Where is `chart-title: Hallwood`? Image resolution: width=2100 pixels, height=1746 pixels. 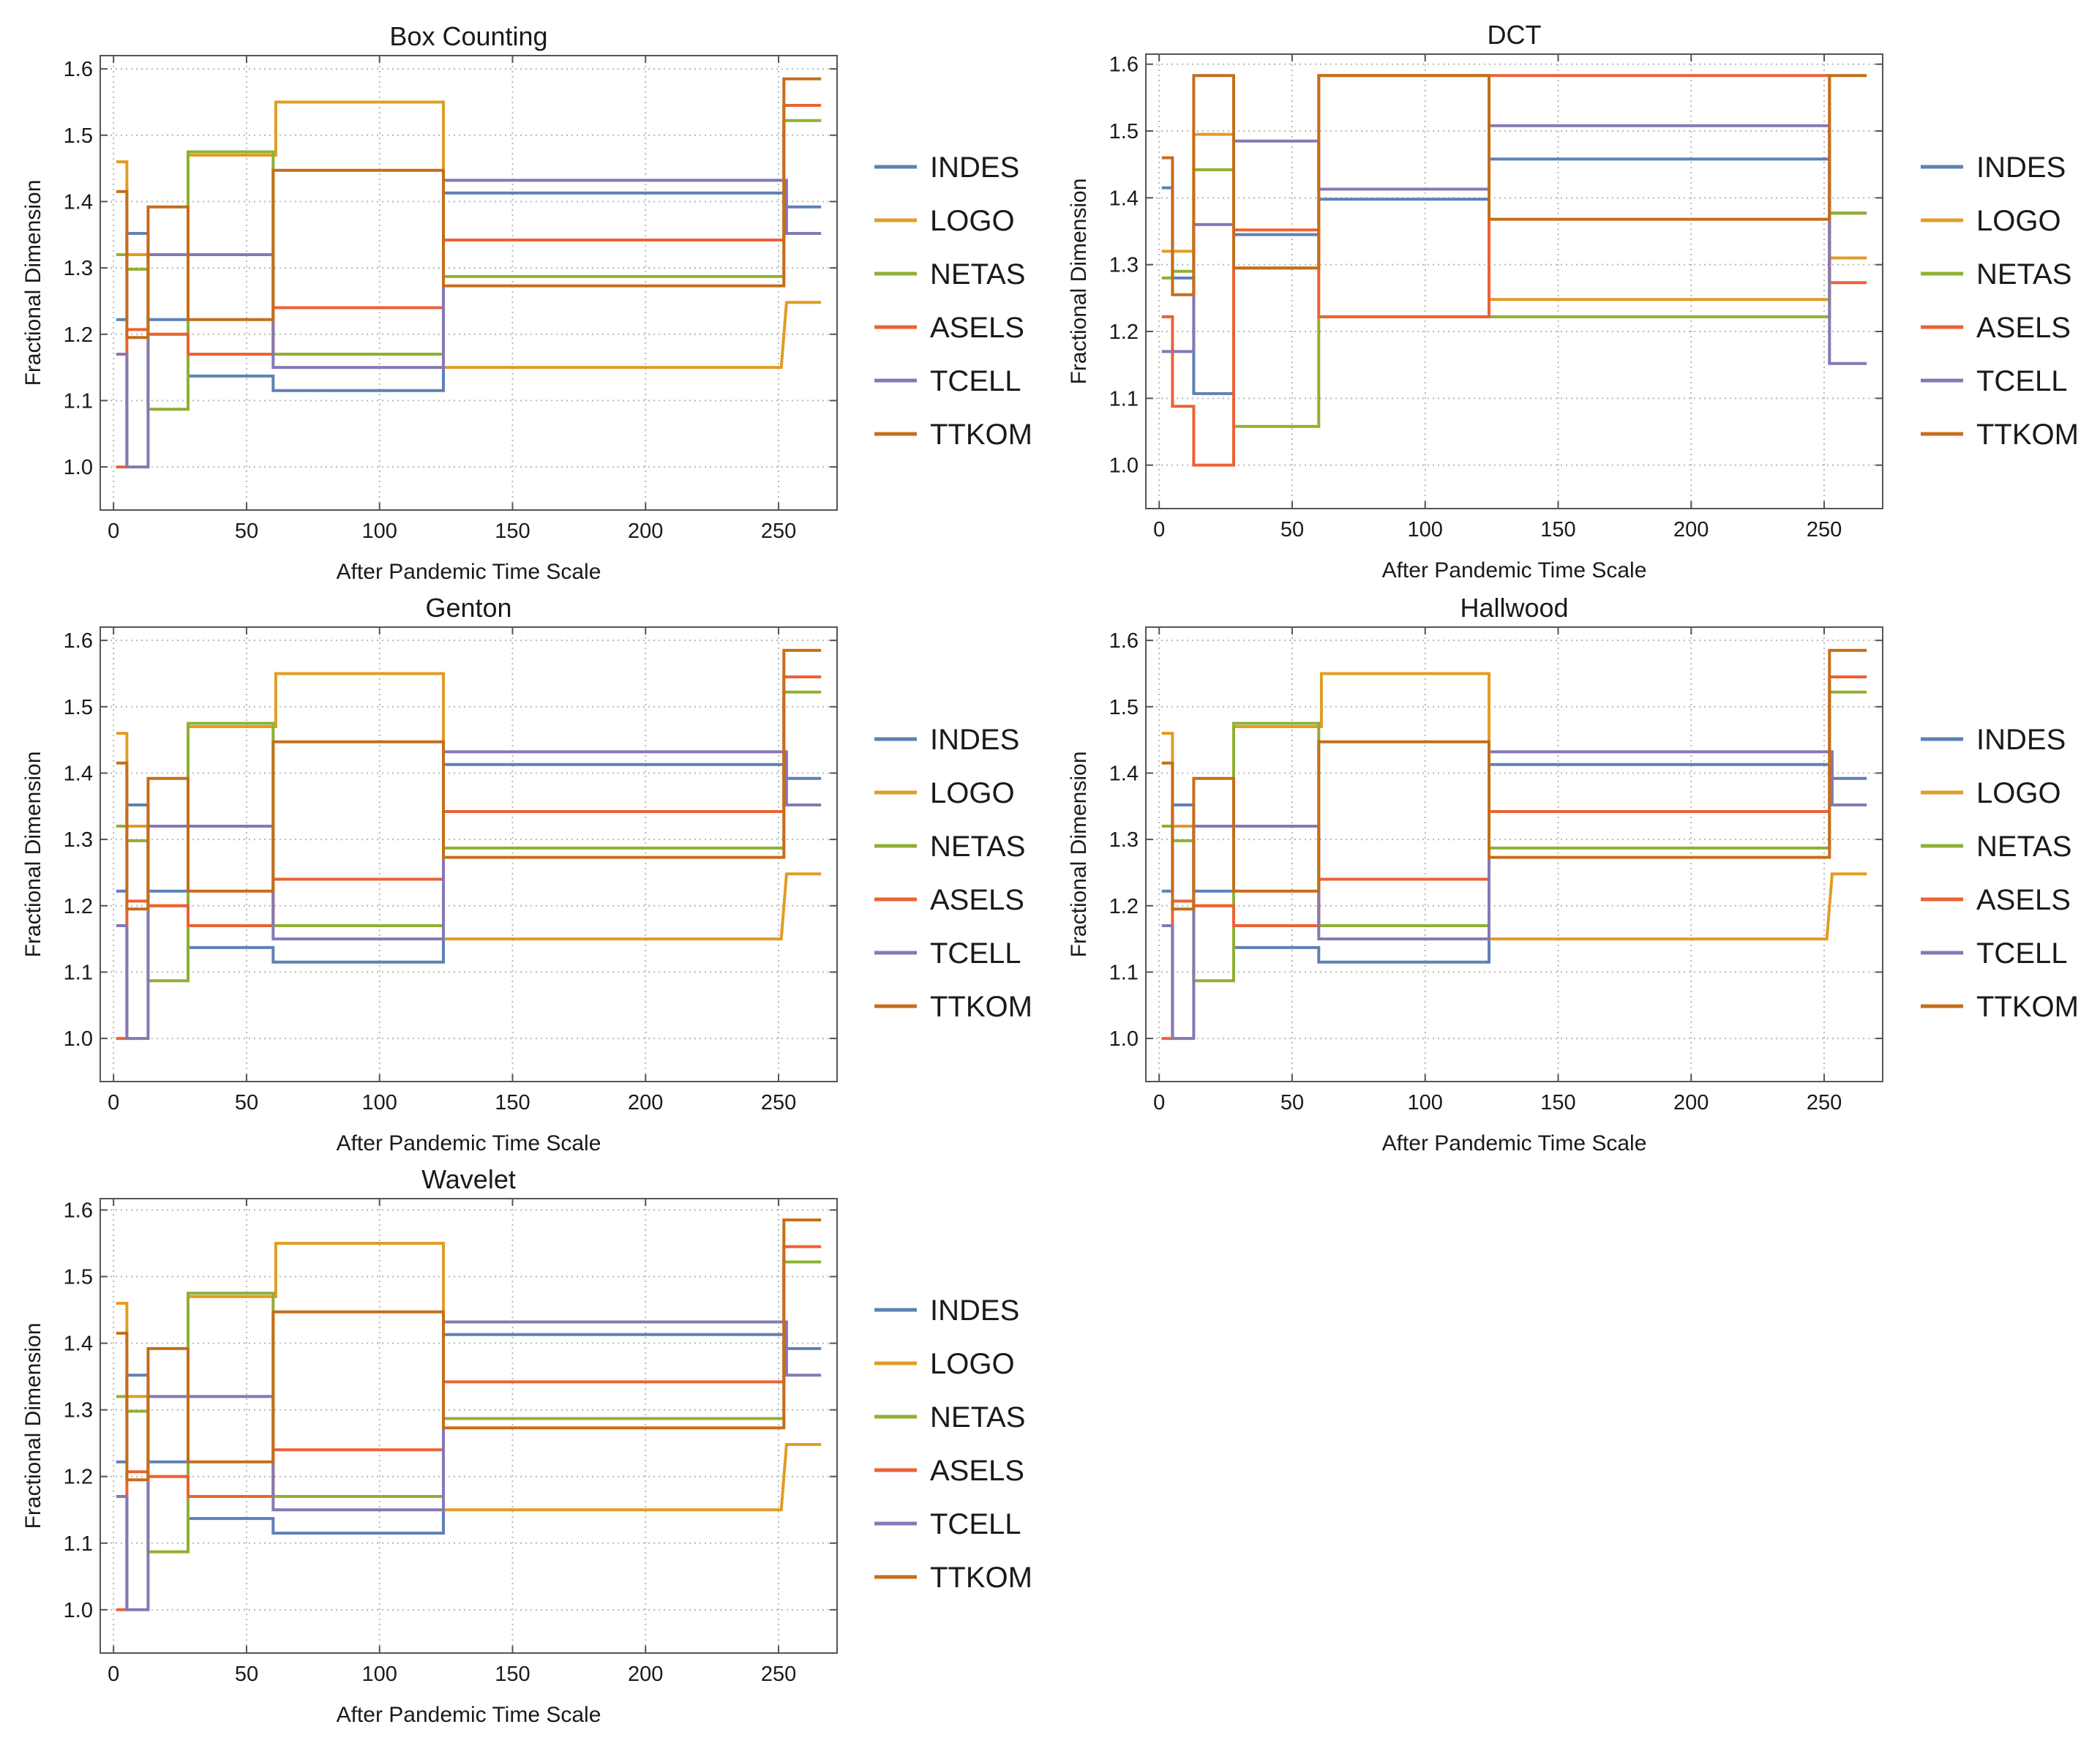
chart-title: Hallwood is located at coordinates (1514, 608).